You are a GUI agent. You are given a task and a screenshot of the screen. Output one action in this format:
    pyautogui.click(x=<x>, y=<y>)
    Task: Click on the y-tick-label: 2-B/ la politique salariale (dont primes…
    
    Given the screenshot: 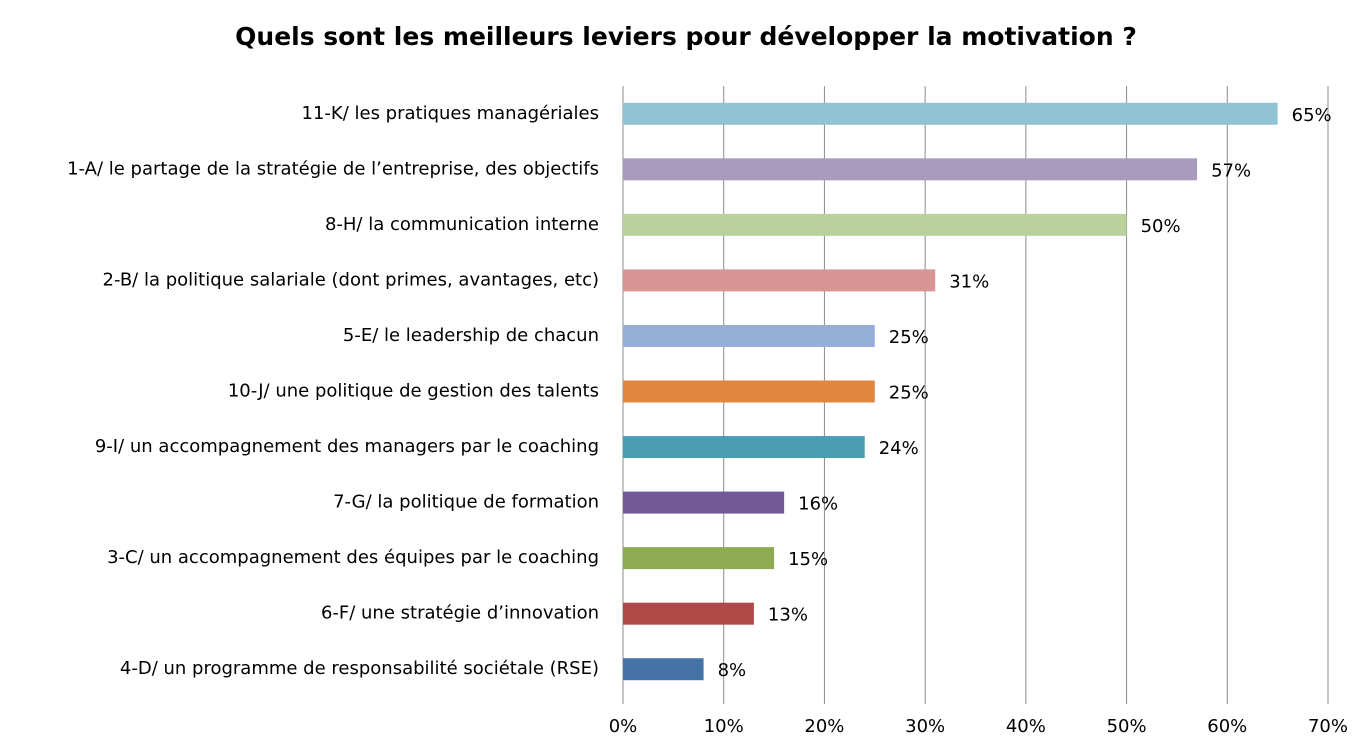 What is the action you would take?
    pyautogui.click(x=351, y=279)
    